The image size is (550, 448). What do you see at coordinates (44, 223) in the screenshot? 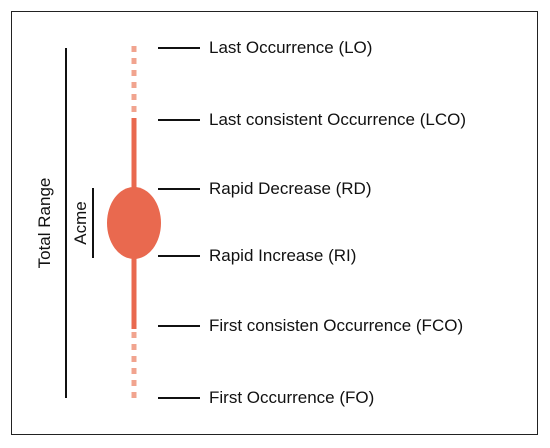
I see `total-range-label: Total Range` at bounding box center [44, 223].